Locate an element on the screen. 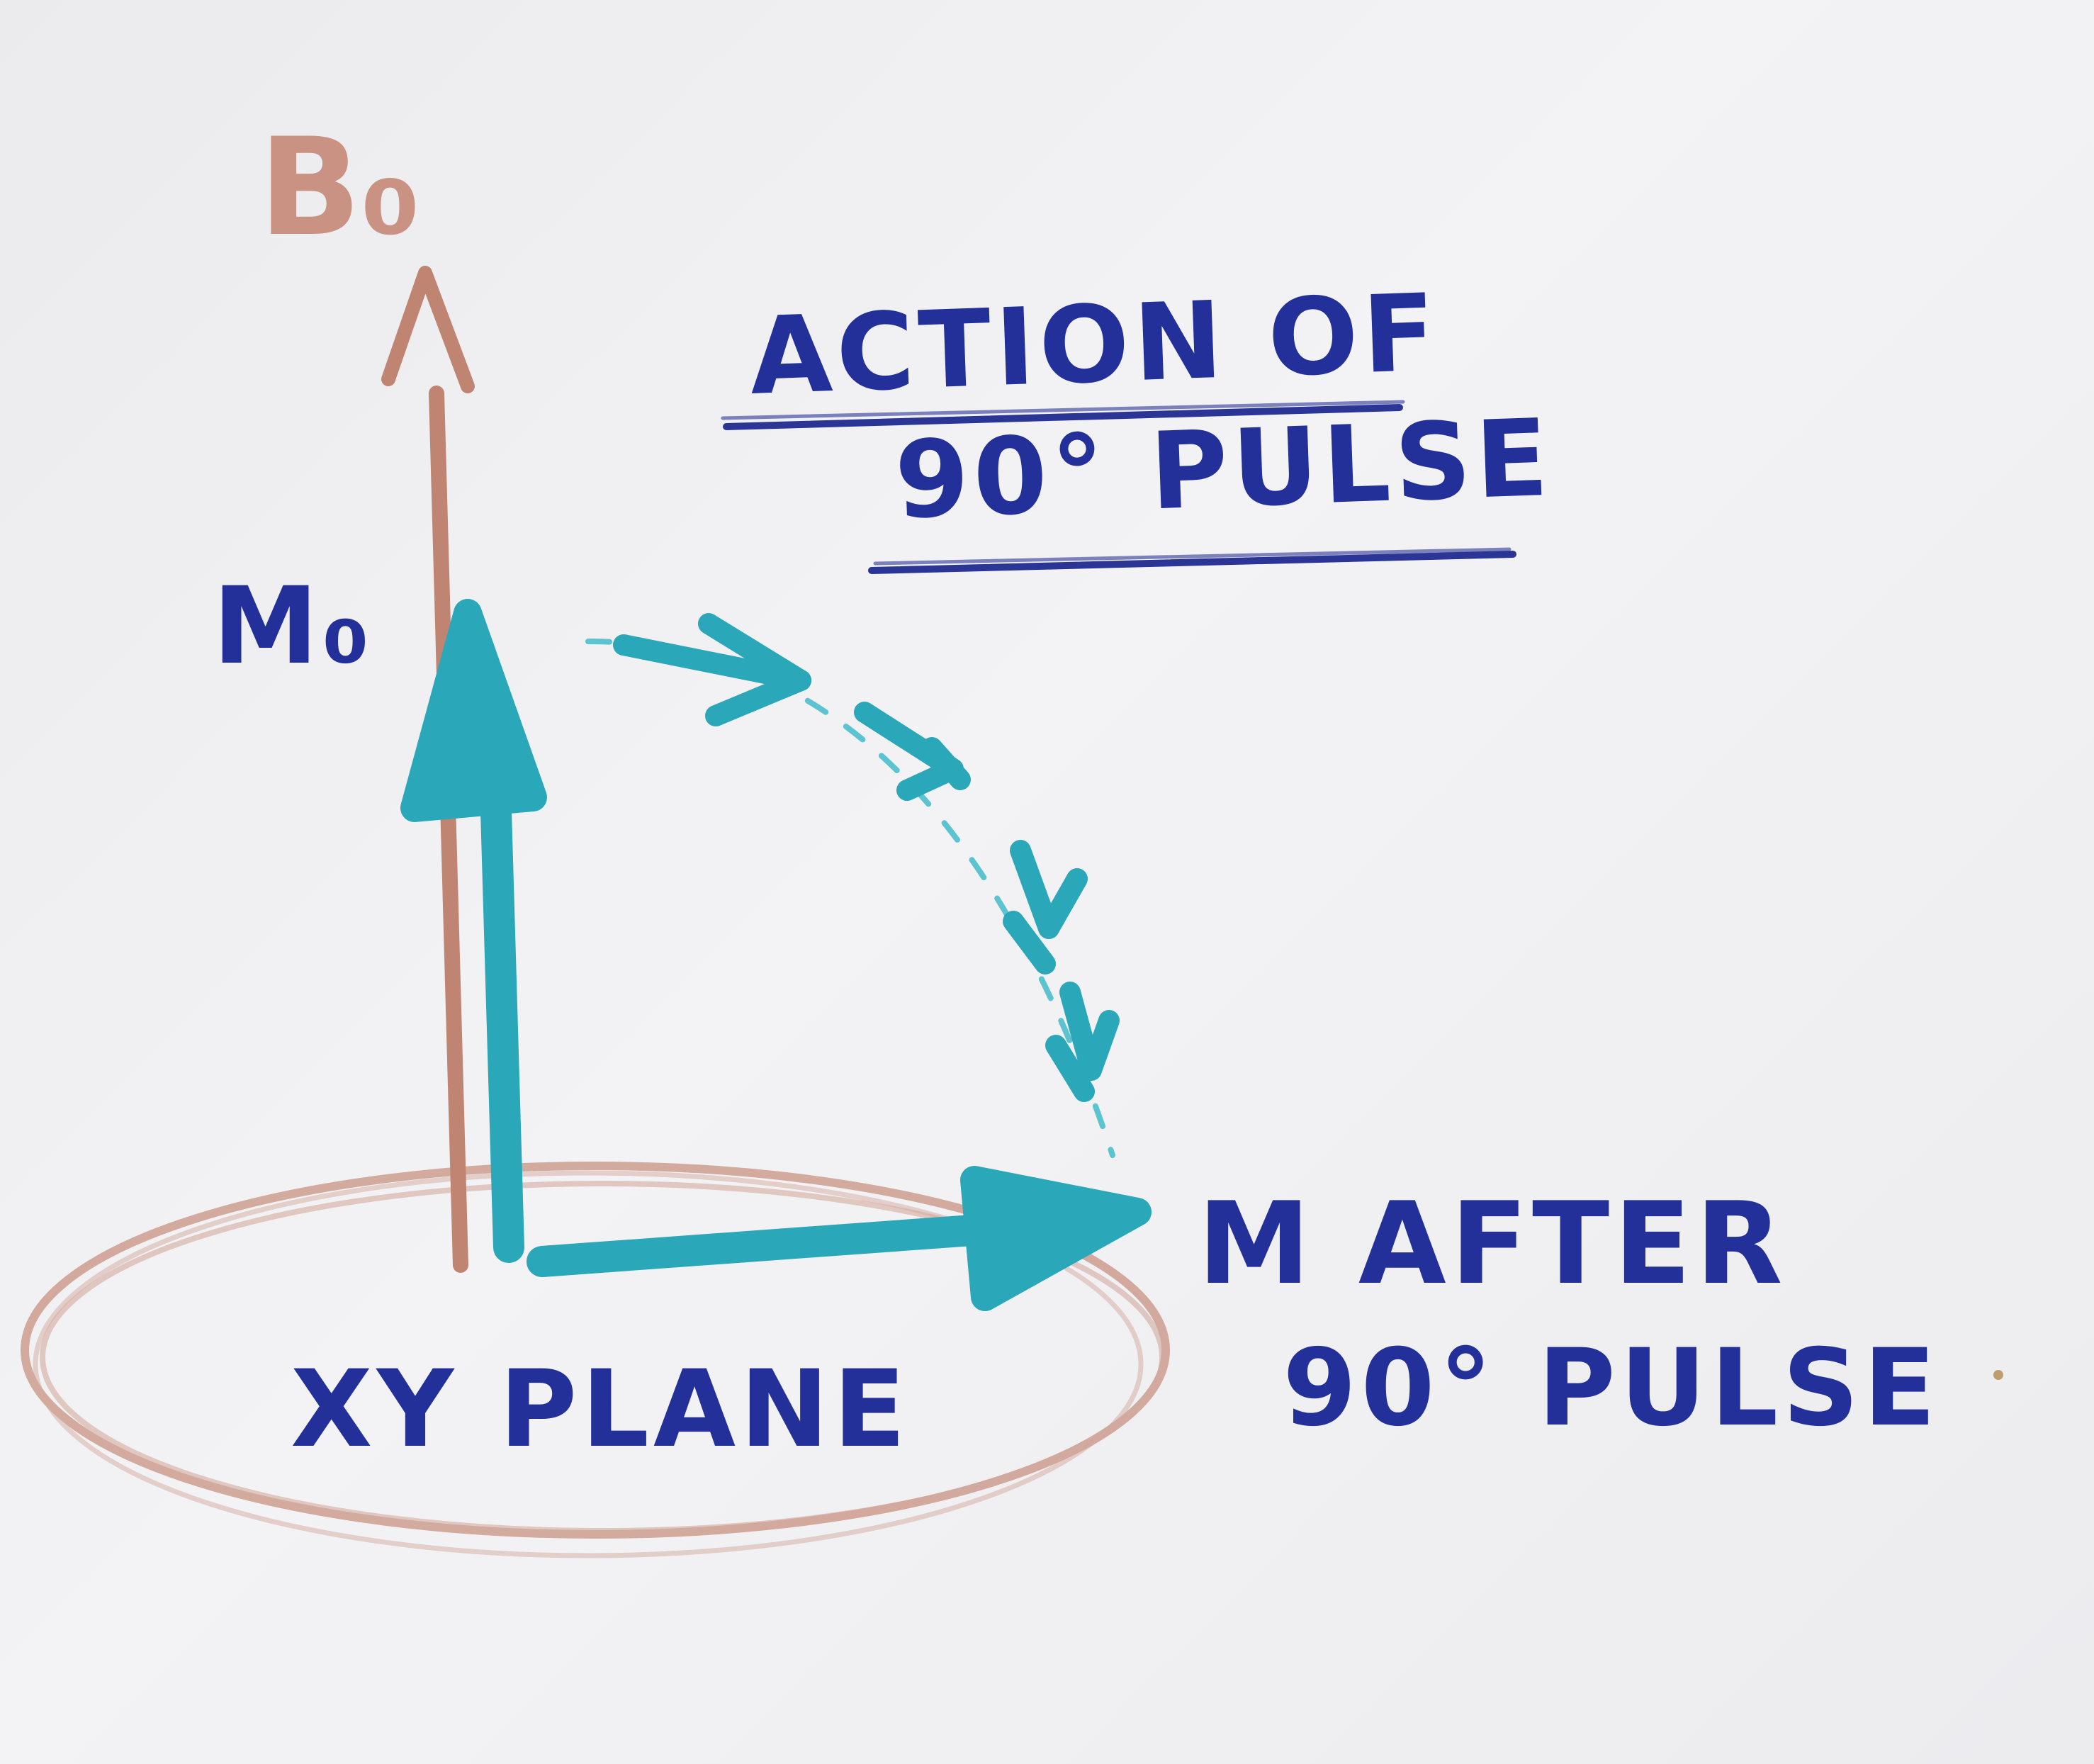  title-line-2: 90° PULSE is located at coordinates (1223, 470).